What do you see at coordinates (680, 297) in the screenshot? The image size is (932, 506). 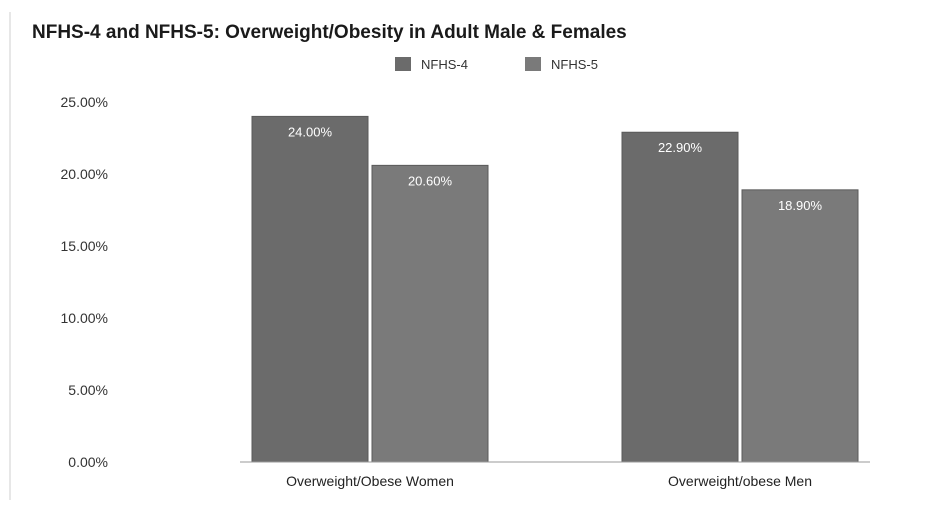 I see `bar-nfhs-4-men` at bounding box center [680, 297].